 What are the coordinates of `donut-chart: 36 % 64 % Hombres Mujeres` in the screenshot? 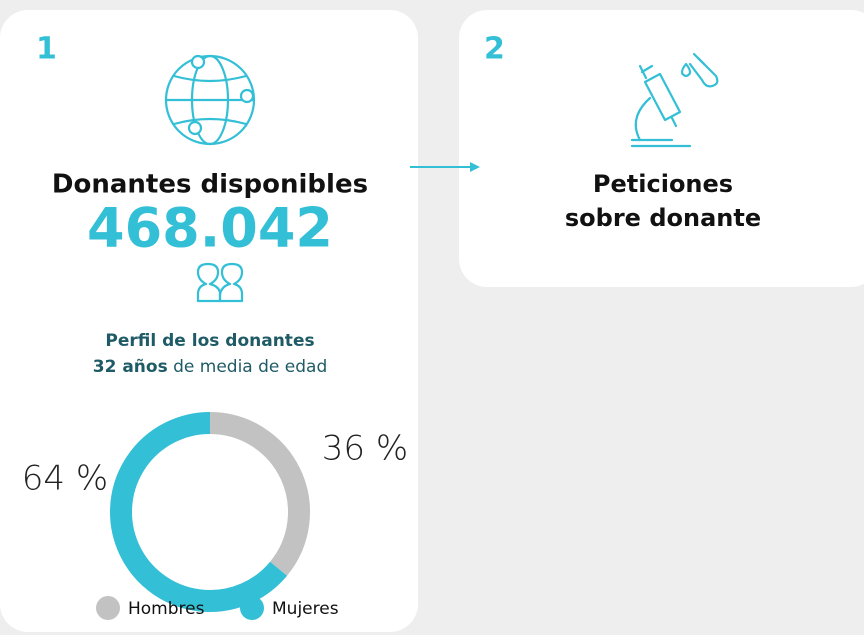 It's located at (215, 516).